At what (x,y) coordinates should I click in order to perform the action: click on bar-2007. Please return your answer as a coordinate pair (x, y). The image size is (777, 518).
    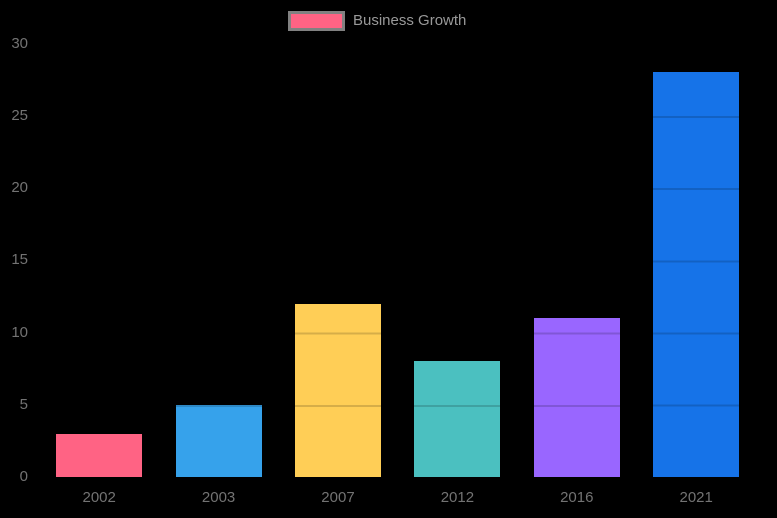
    Looking at the image, I should click on (338, 390).